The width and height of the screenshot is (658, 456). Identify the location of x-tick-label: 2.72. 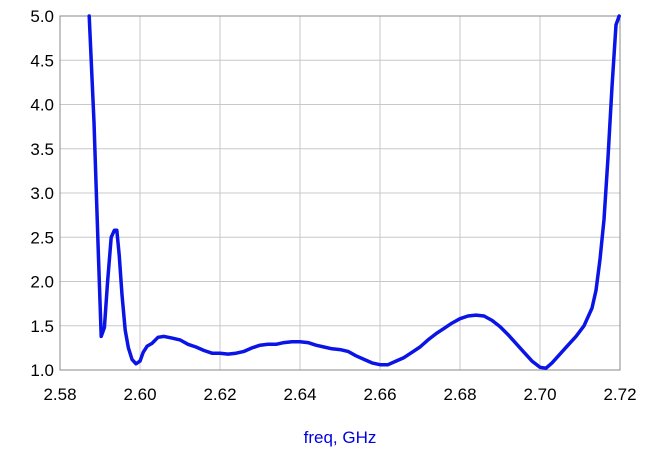
(619, 394).